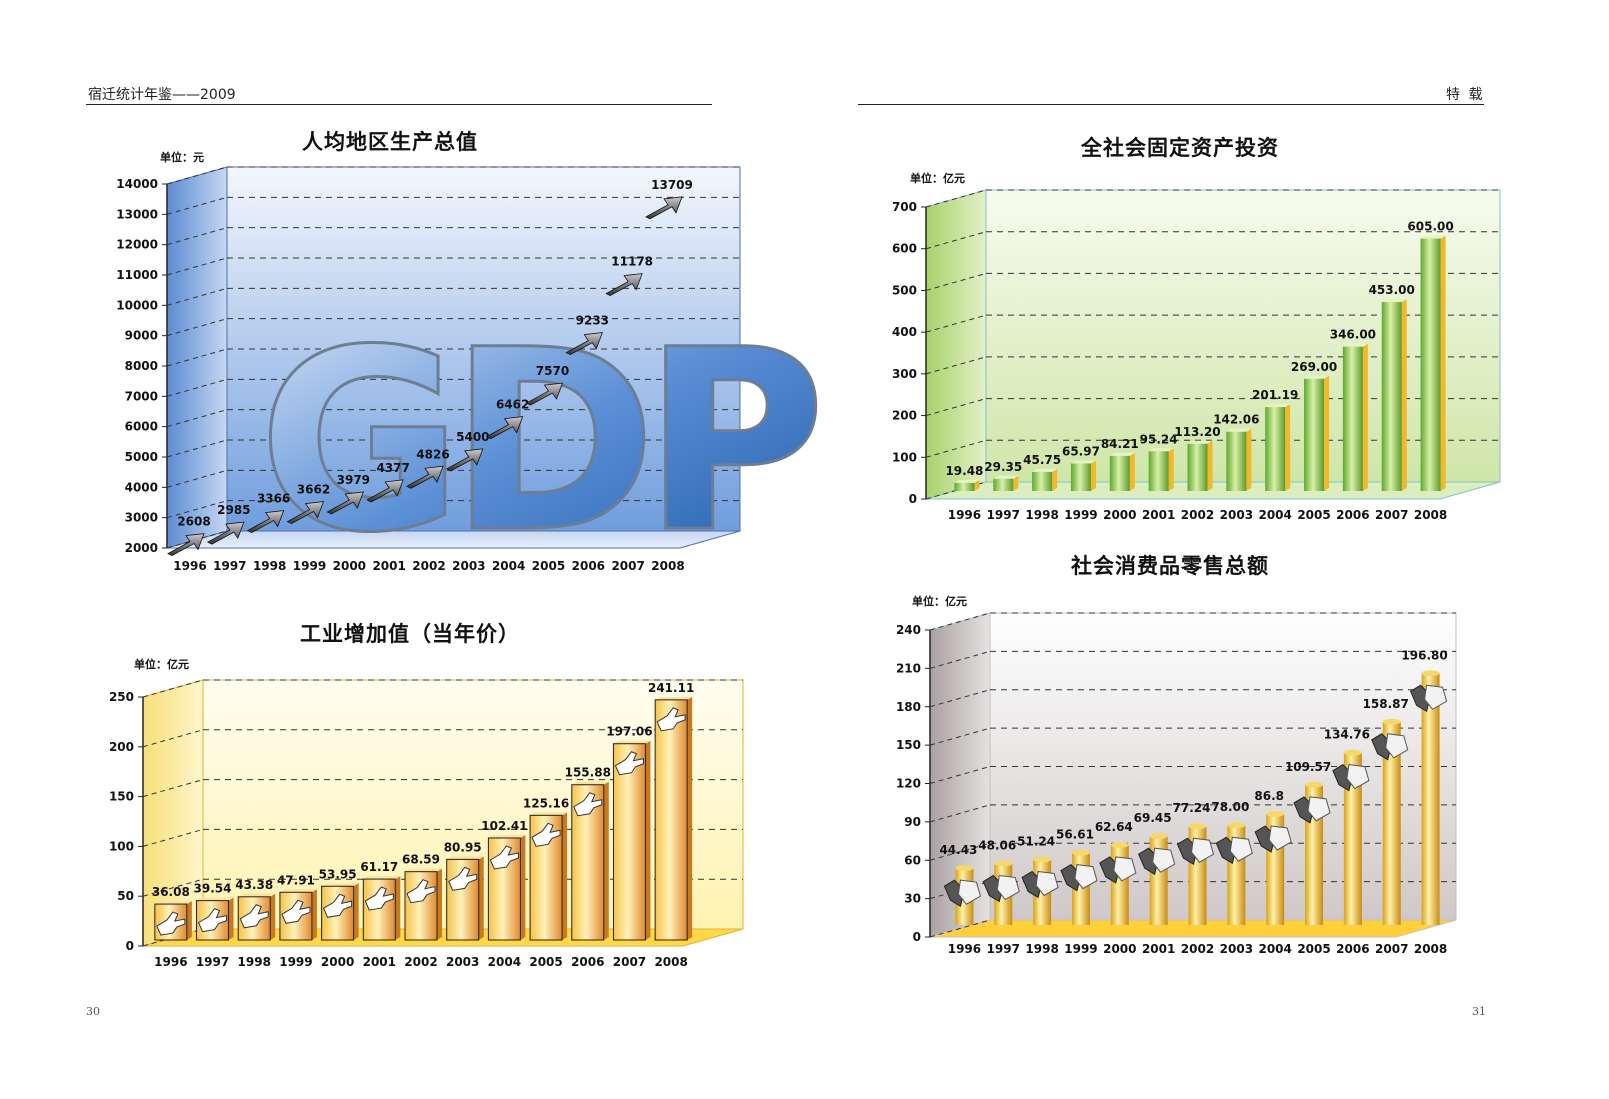 The height and width of the screenshot is (1099, 1609). I want to click on investment-x-tick-11: 2007, so click(1391, 515).